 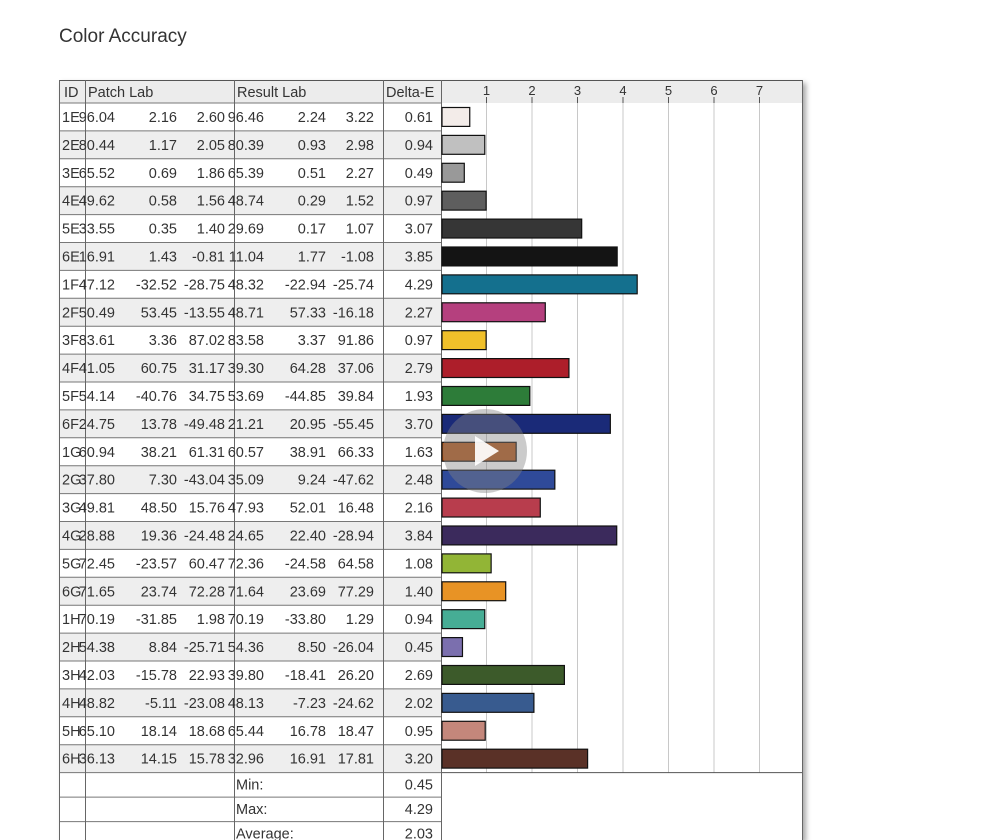 What do you see at coordinates (246, 732) in the screenshot?
I see `result-lab-value: 65.44` at bounding box center [246, 732].